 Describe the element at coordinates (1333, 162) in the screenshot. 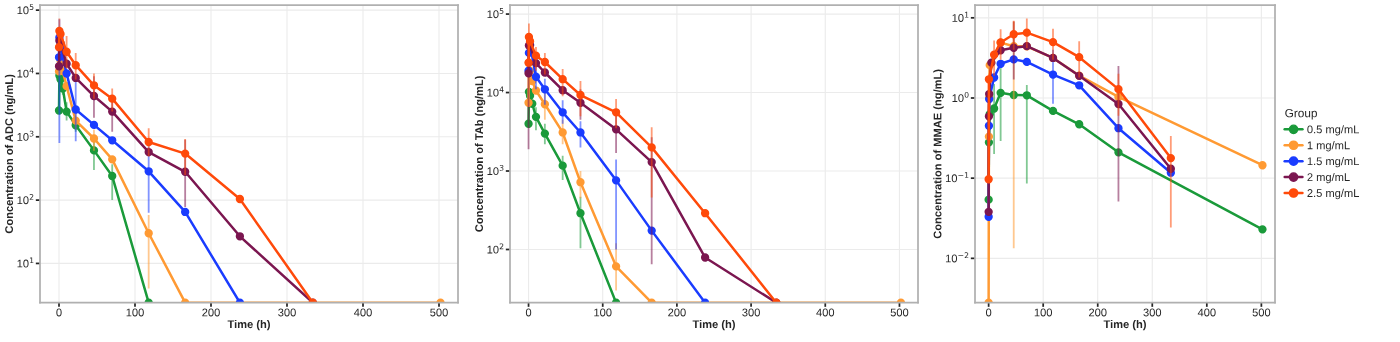

I see `legend-label: 1.5 mg/mL` at that location.